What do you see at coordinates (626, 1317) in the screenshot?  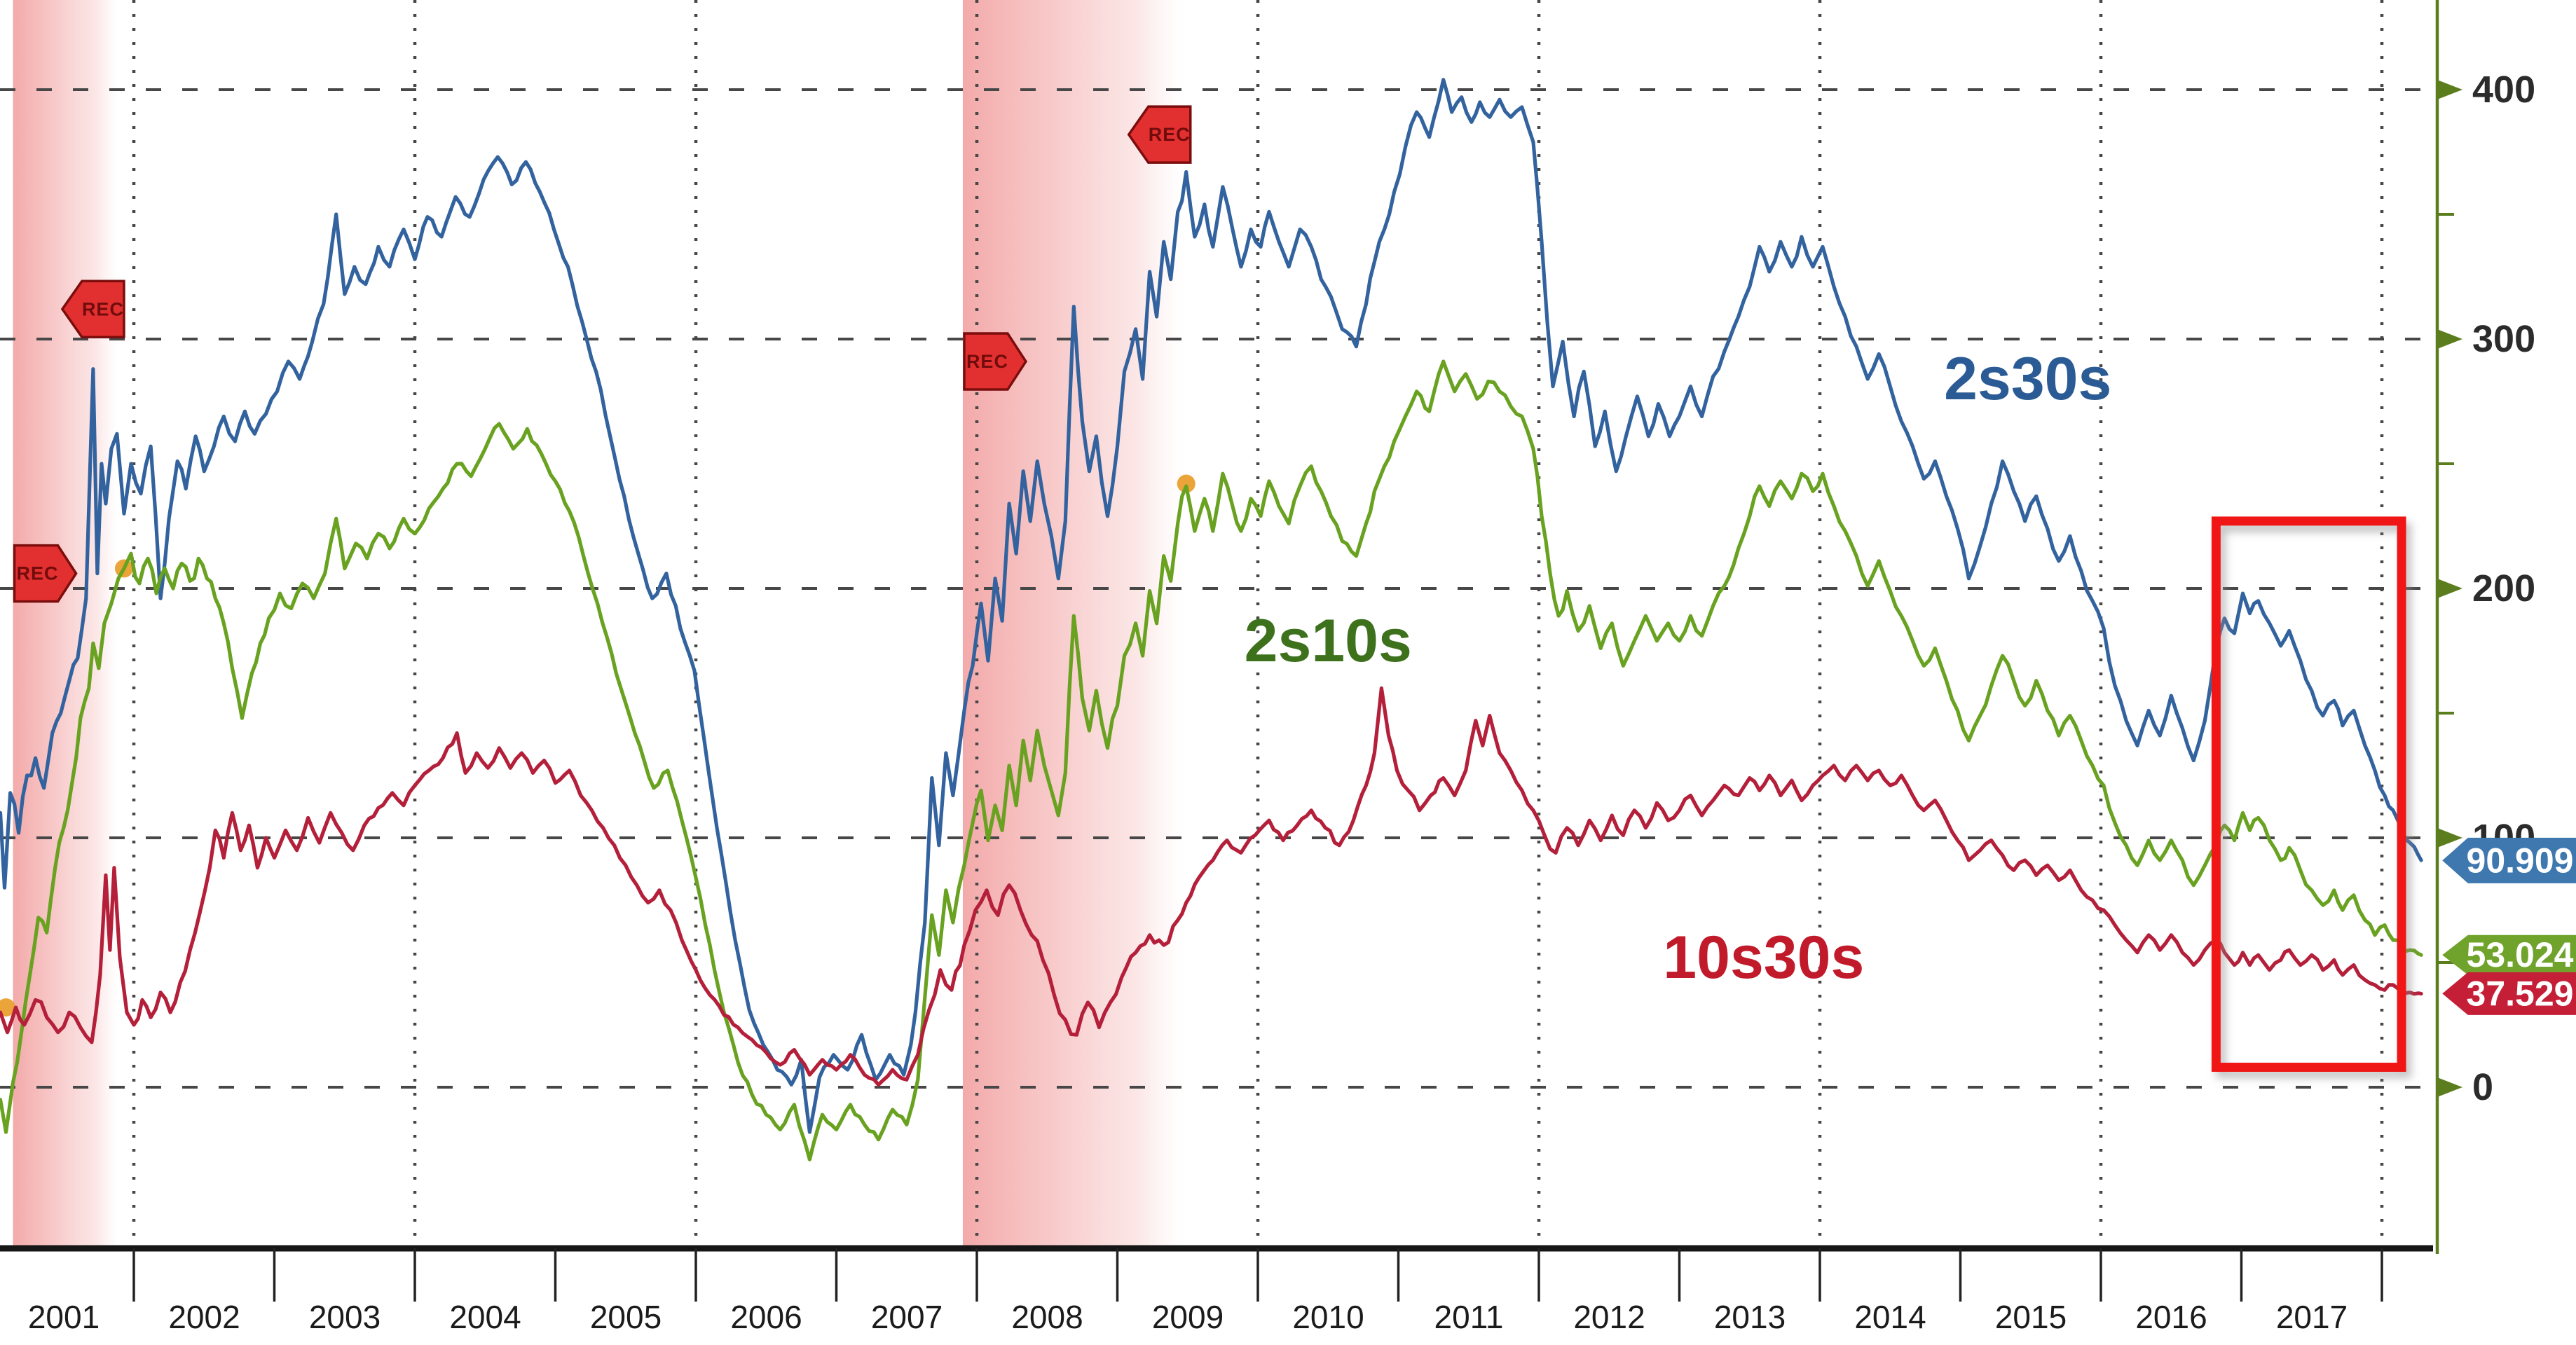 I see `x-axis-year-label: 2005` at bounding box center [626, 1317].